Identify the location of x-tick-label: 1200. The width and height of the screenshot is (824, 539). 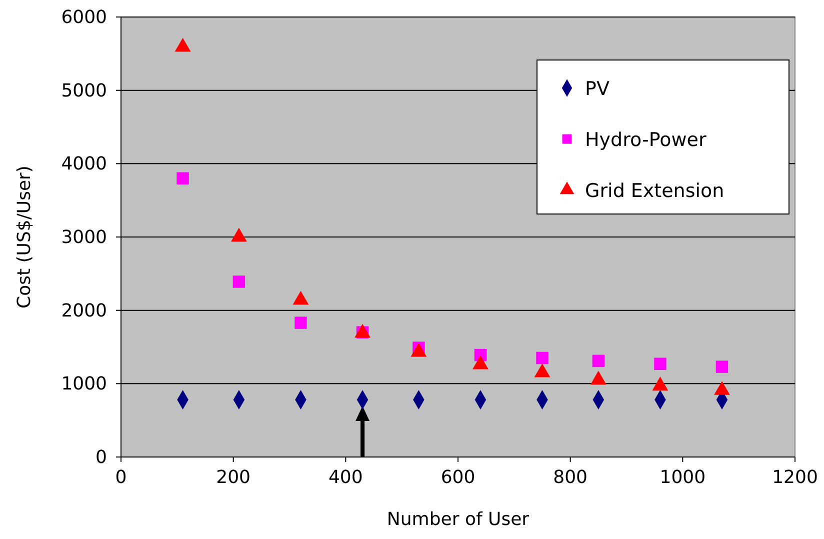
(795, 477).